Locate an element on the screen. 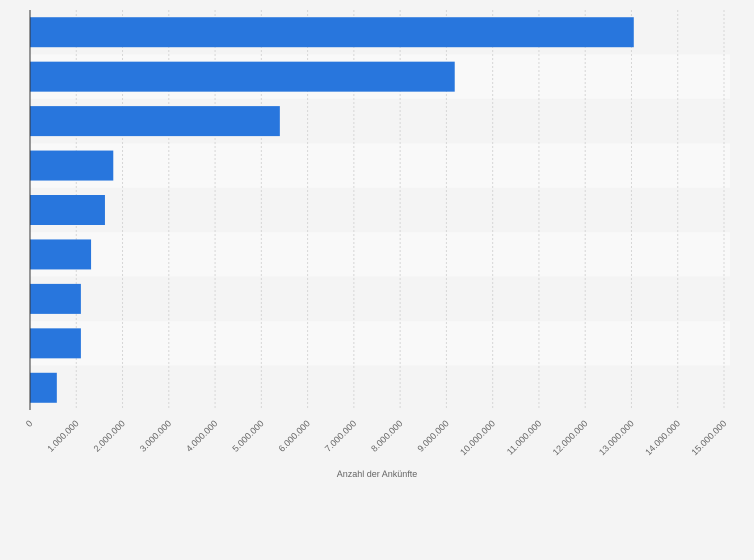 The height and width of the screenshot is (560, 754). x-tick-label: 15.000.000 is located at coordinates (708, 437).